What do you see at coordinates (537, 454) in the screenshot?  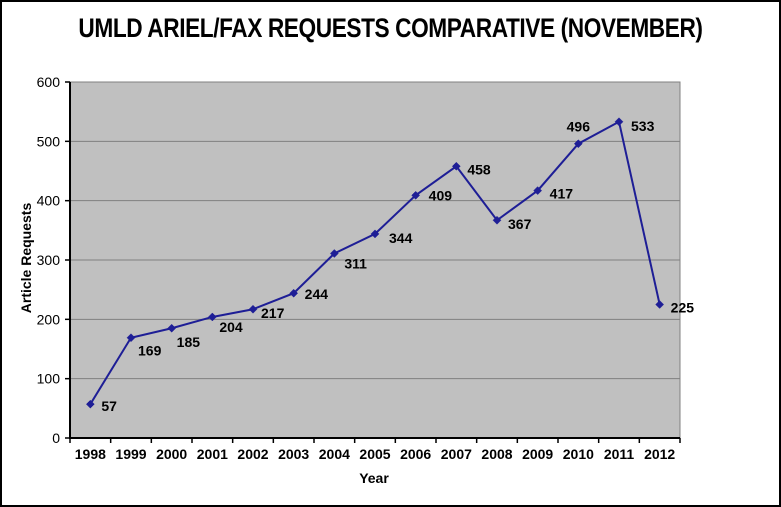 I see `x-axis-tick-label: 2009` at bounding box center [537, 454].